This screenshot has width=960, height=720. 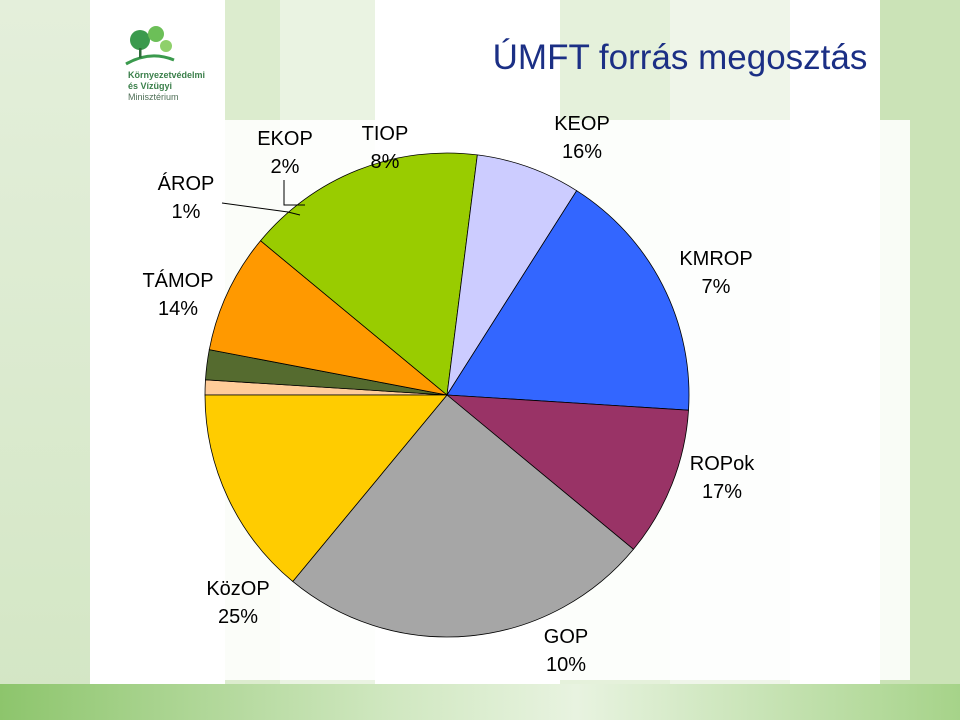 What do you see at coordinates (153, 97) in the screenshot?
I see `logo-line: Minisztérium` at bounding box center [153, 97].